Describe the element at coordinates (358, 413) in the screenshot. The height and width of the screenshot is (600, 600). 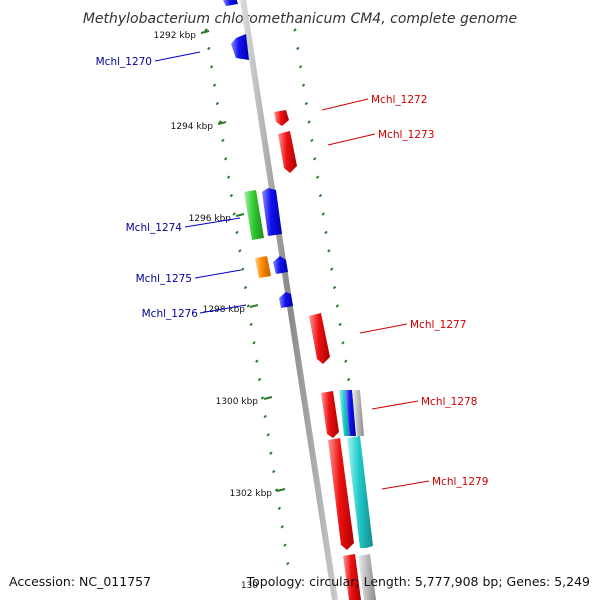
I see `gene-grey-small` at that location.